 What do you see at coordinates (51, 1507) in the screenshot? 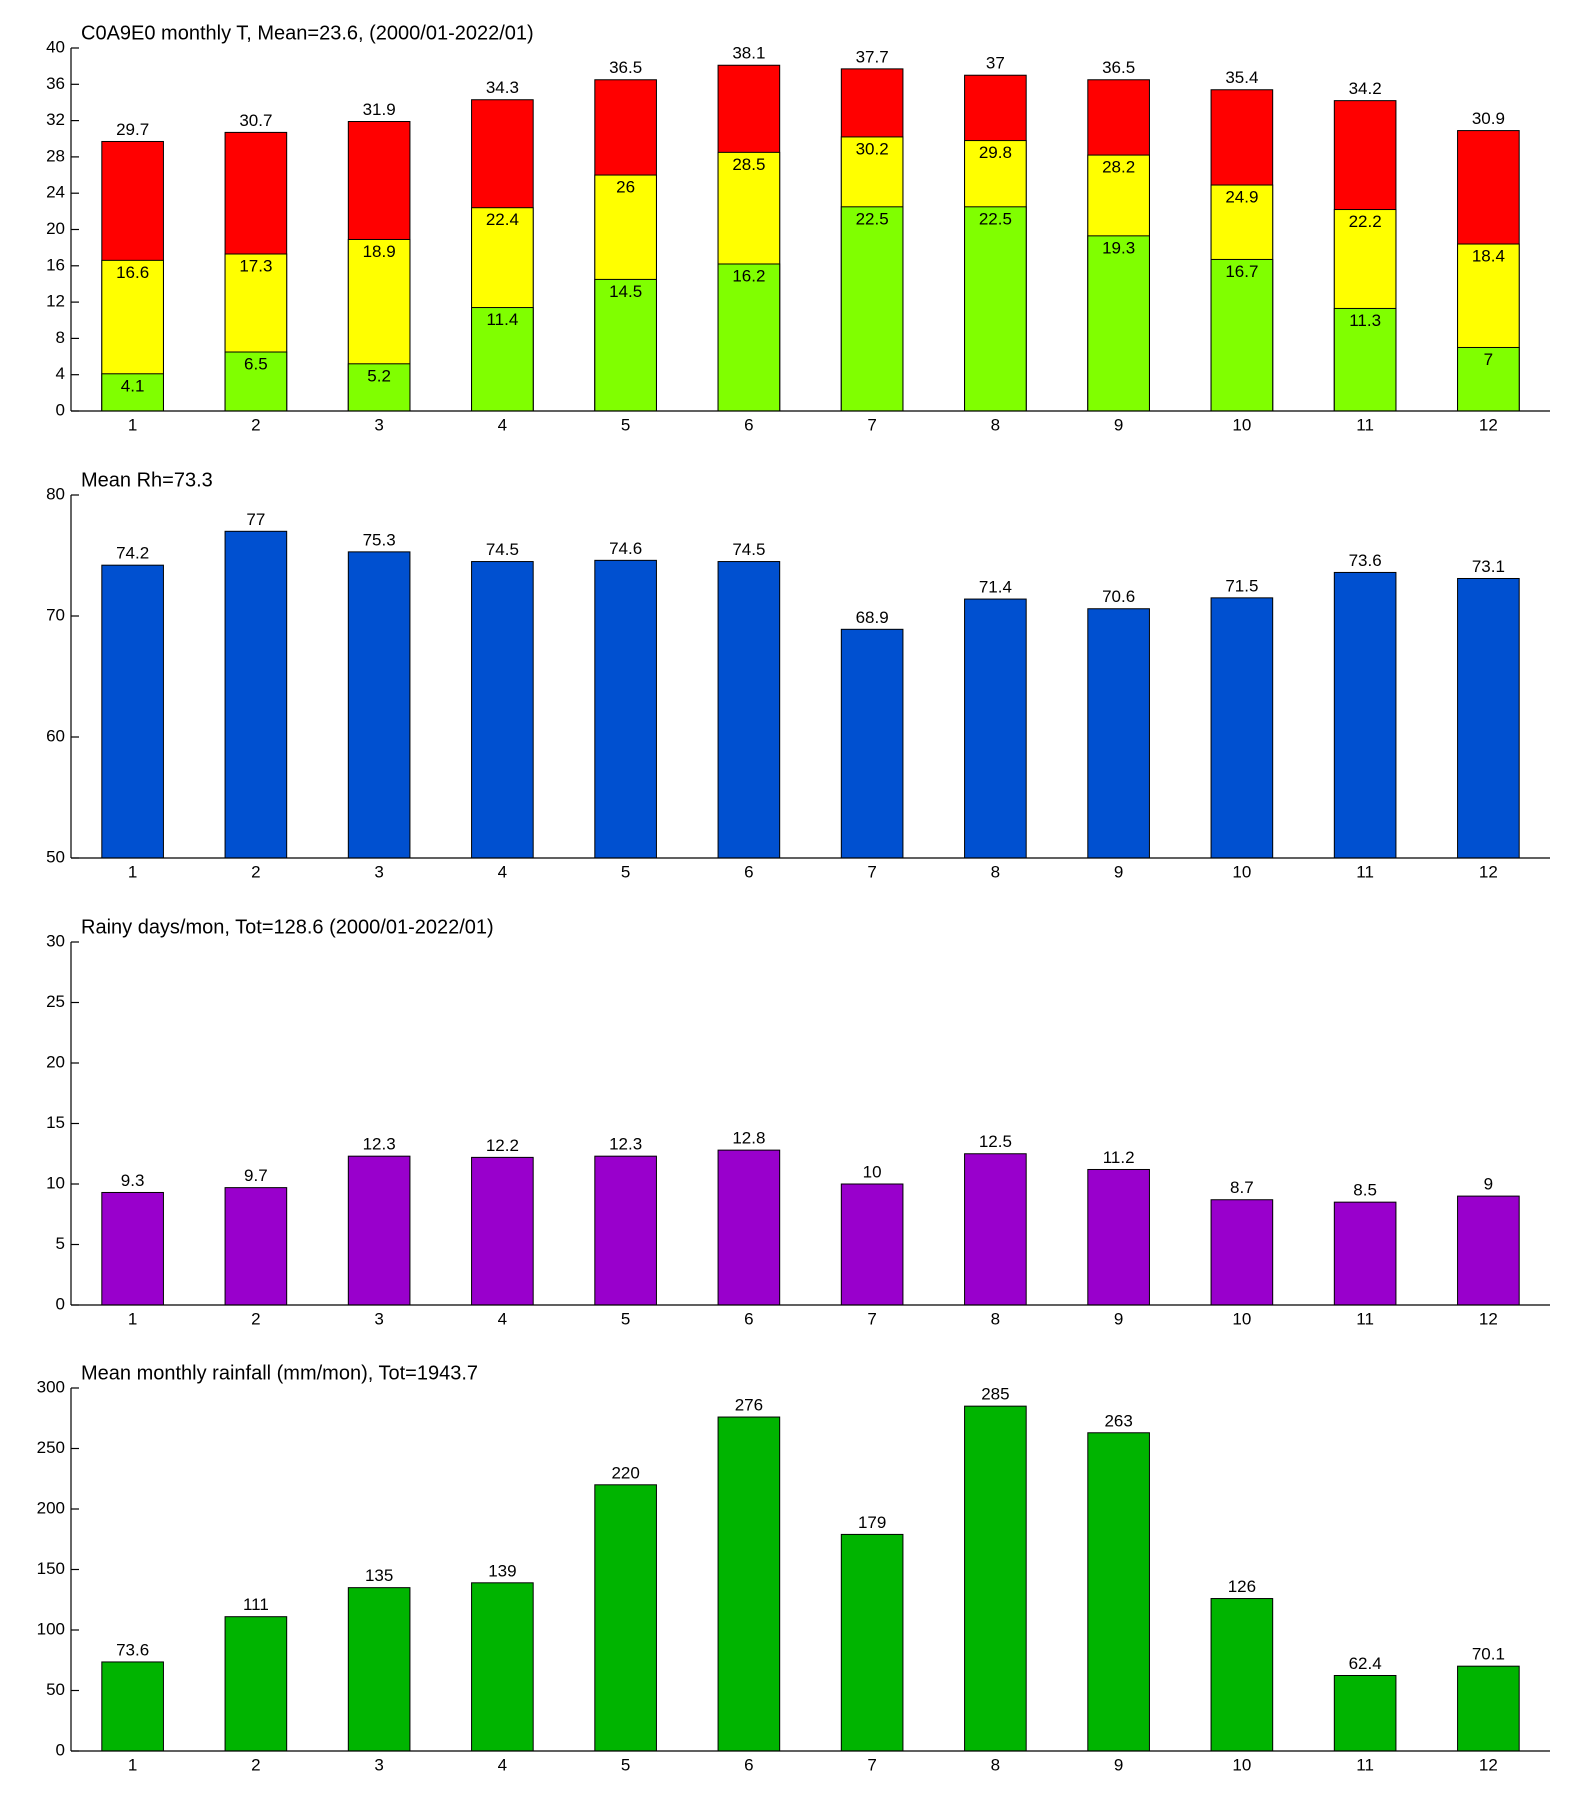
I see `y-tick-label: 200` at bounding box center [51, 1507].